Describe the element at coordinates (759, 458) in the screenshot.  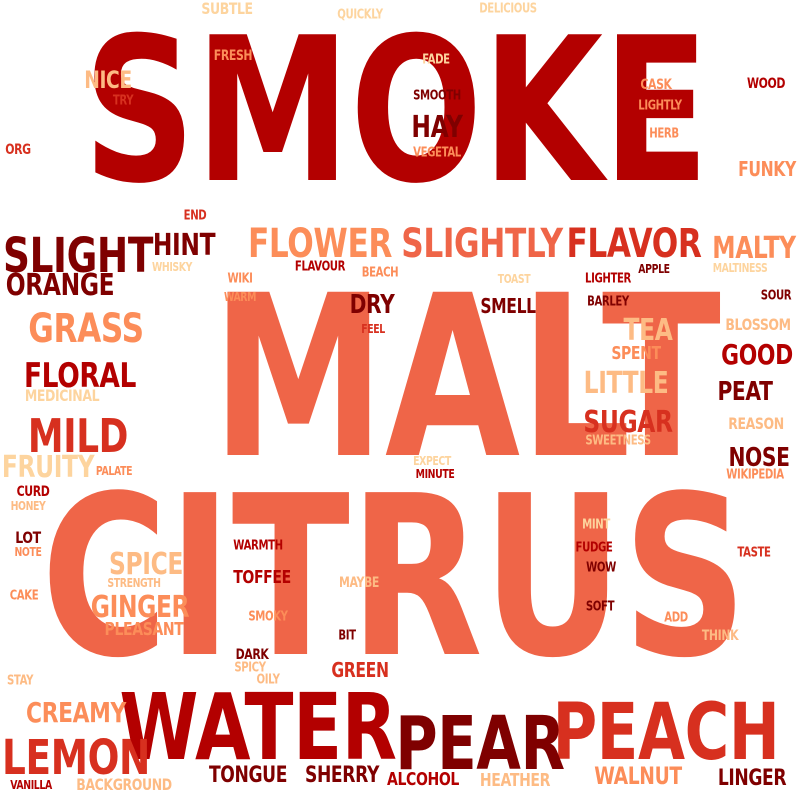
I see `word-nose: NOSE` at that location.